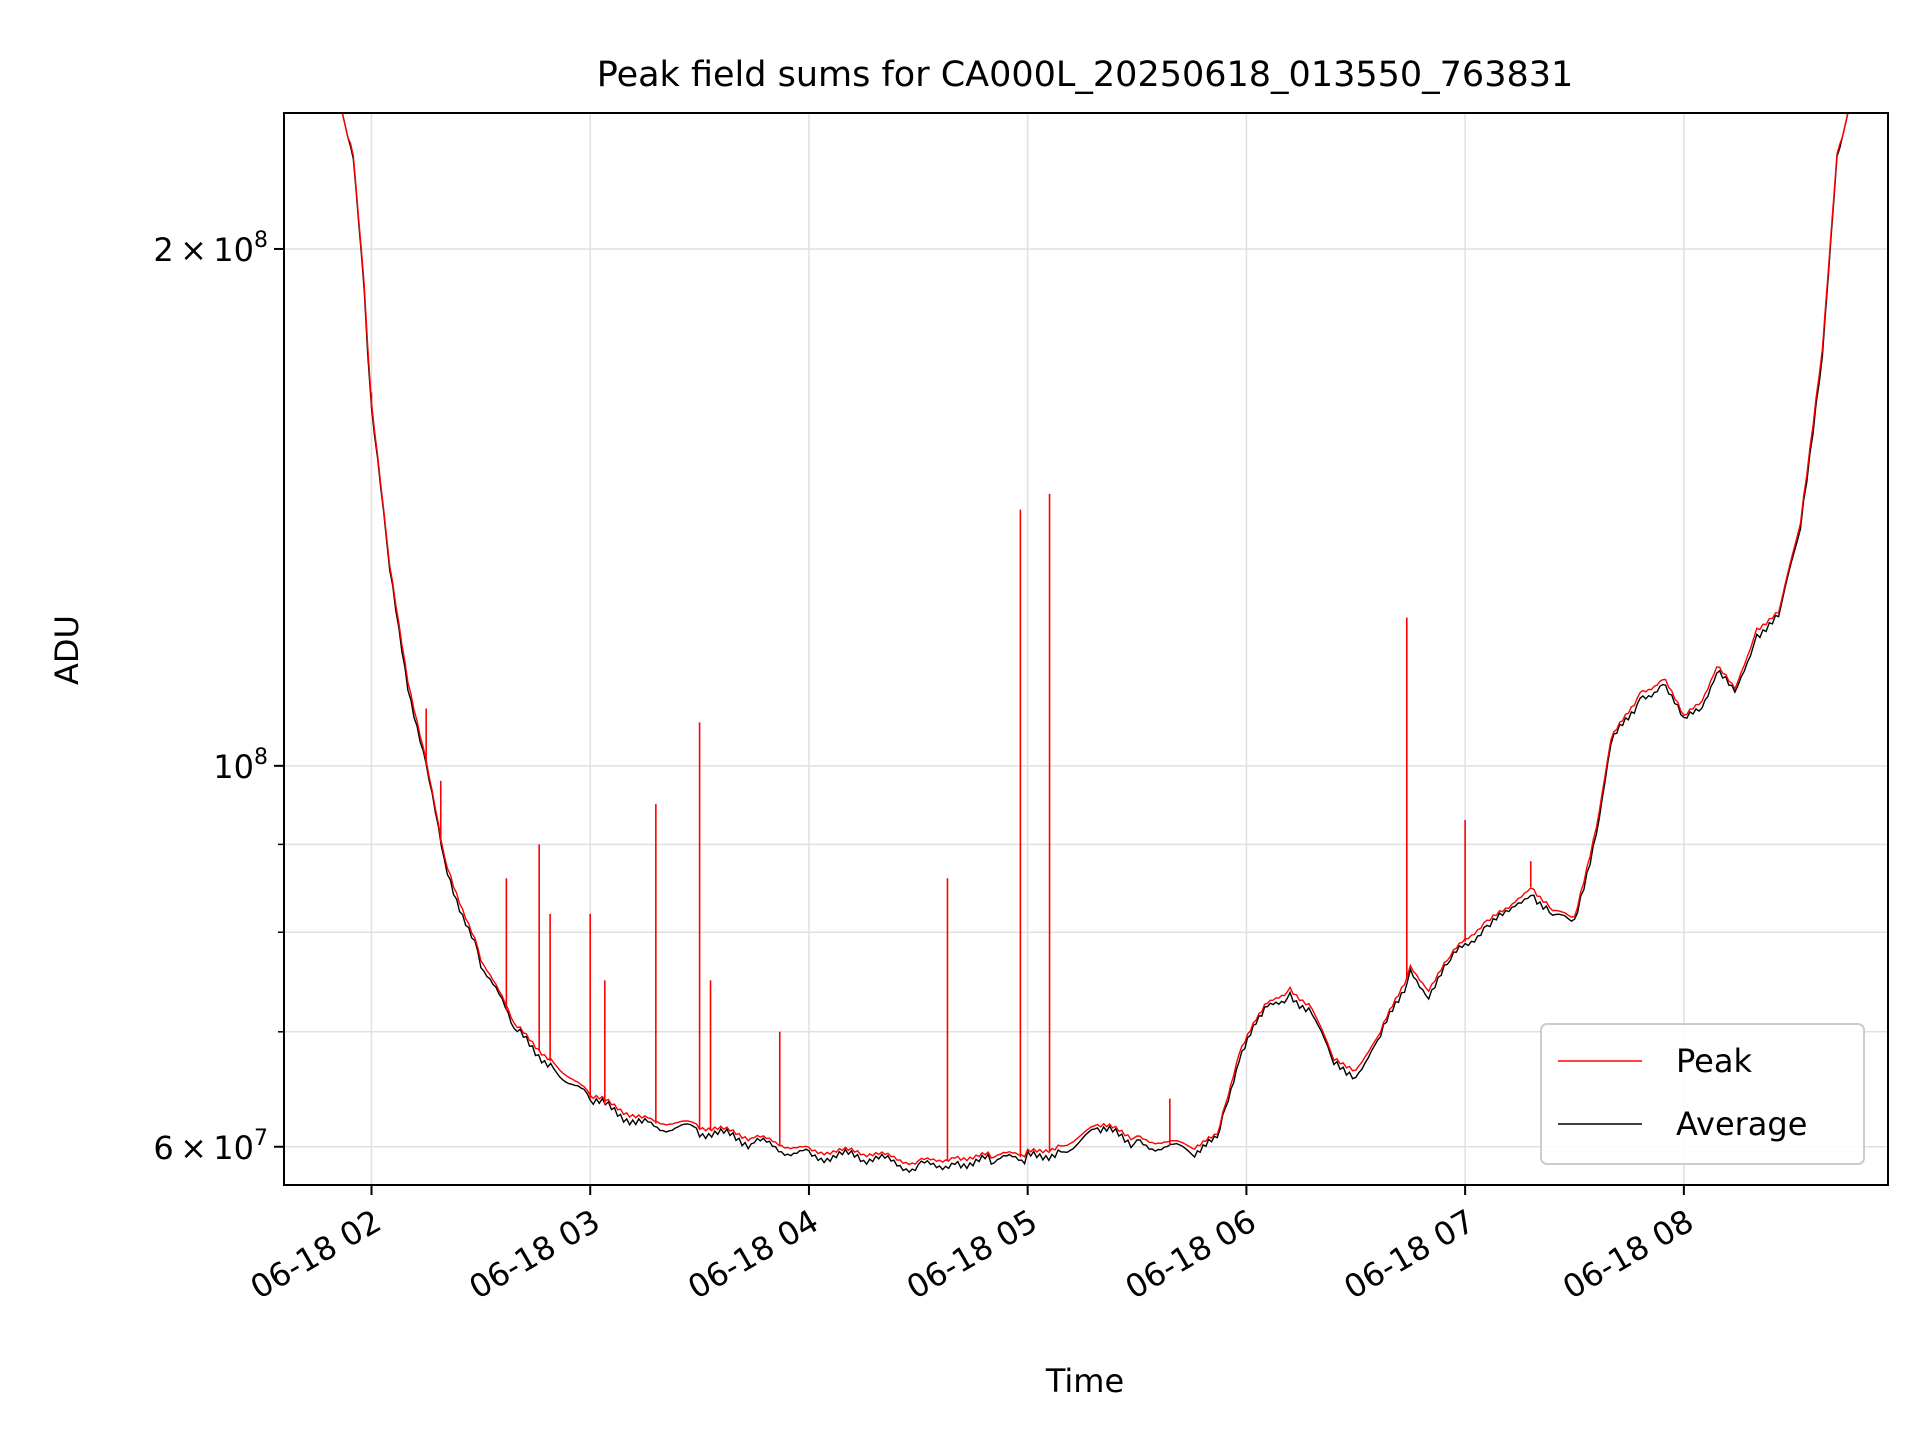  What do you see at coordinates (1741, 1124) in the screenshot?
I see `legend-label-average: Average` at bounding box center [1741, 1124].